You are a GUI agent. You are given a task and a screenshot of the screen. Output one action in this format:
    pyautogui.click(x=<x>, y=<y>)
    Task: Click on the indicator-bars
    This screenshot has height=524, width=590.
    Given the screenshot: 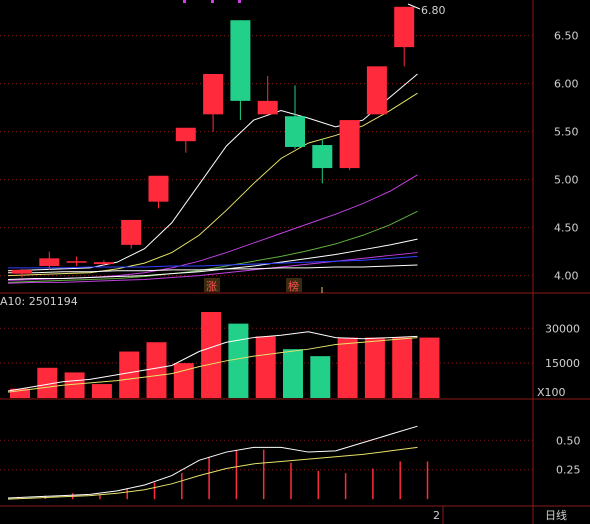 What is the action you would take?
    pyautogui.click(x=223, y=474)
    